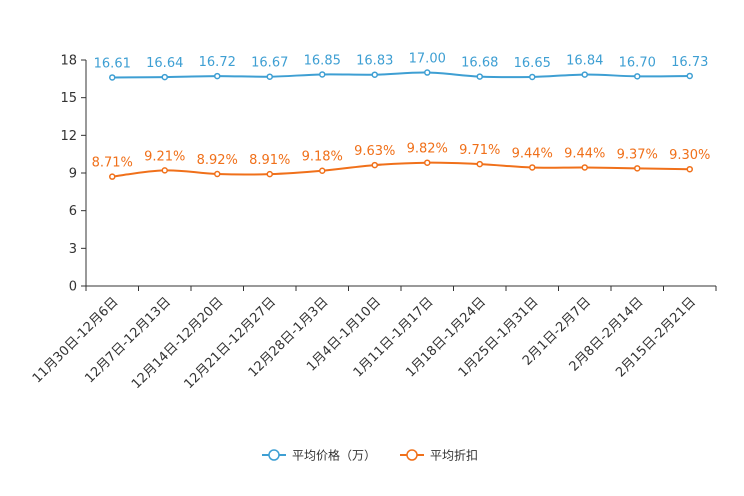 This screenshot has height=496, width=744. Describe the element at coordinates (689, 155) in the screenshot. I see `data-label: 9.30%` at that location.